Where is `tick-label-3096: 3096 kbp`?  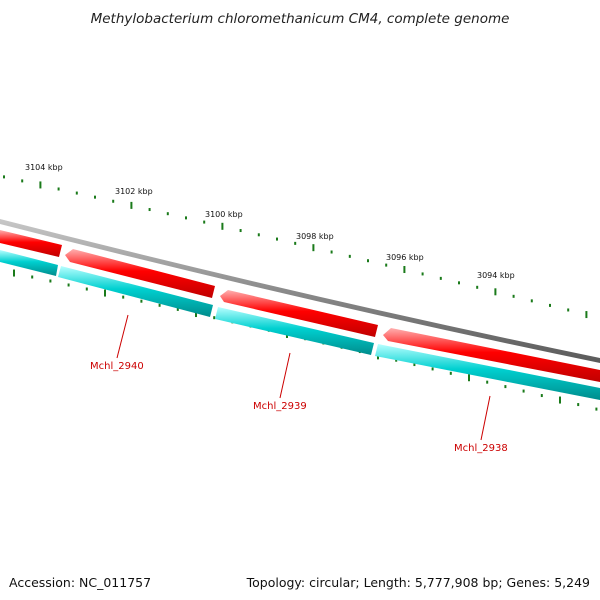
tick-label-3096: 3096 kbp is located at coordinates (405, 257).